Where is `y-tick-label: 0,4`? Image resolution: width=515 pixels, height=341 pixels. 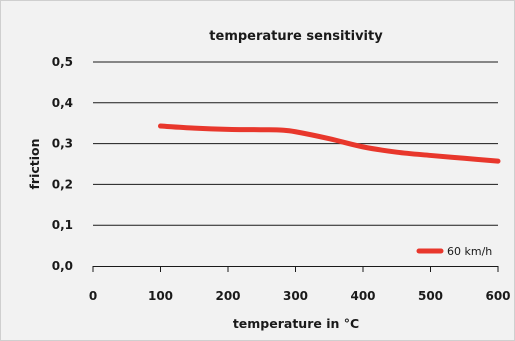
y-tick-label: 0,4 is located at coordinates (62, 103).